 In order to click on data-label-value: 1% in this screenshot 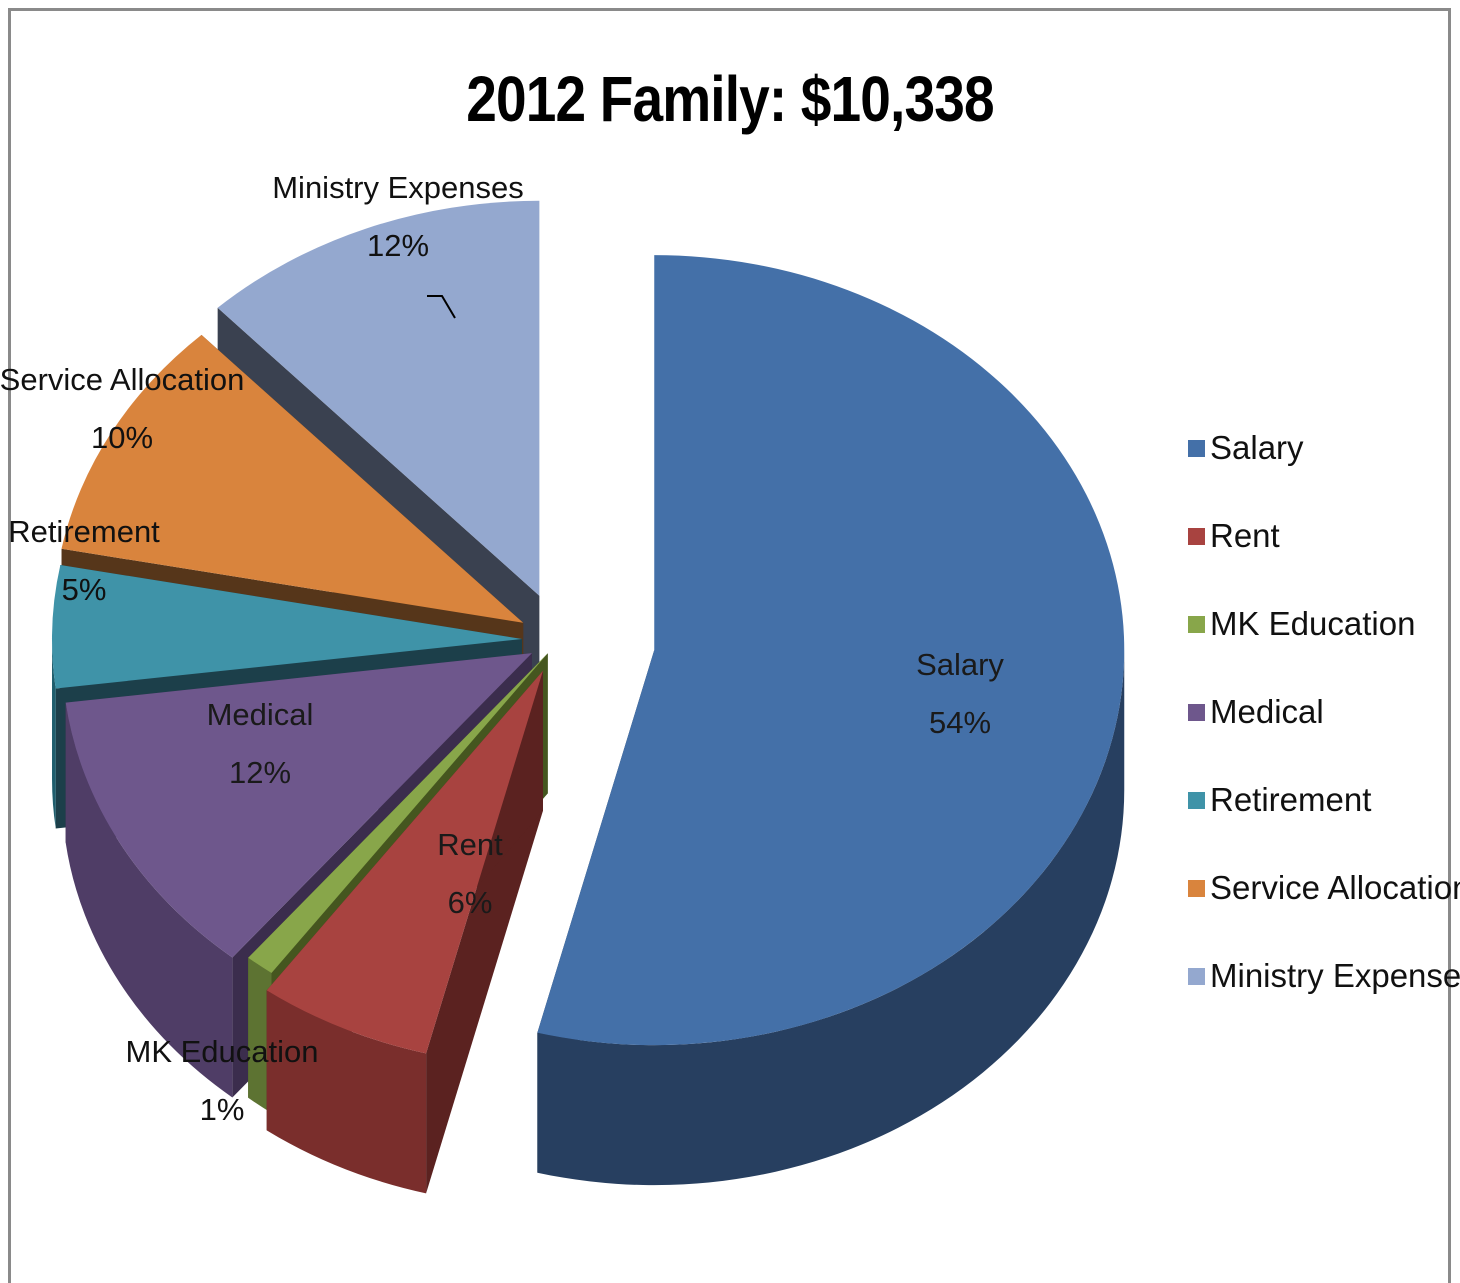, I will do `click(222, 1109)`.